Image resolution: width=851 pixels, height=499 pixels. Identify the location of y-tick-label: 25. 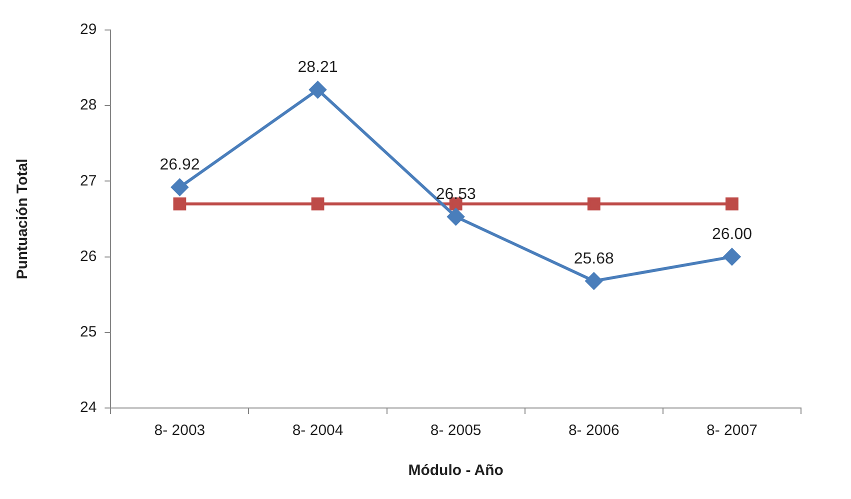
(88, 332).